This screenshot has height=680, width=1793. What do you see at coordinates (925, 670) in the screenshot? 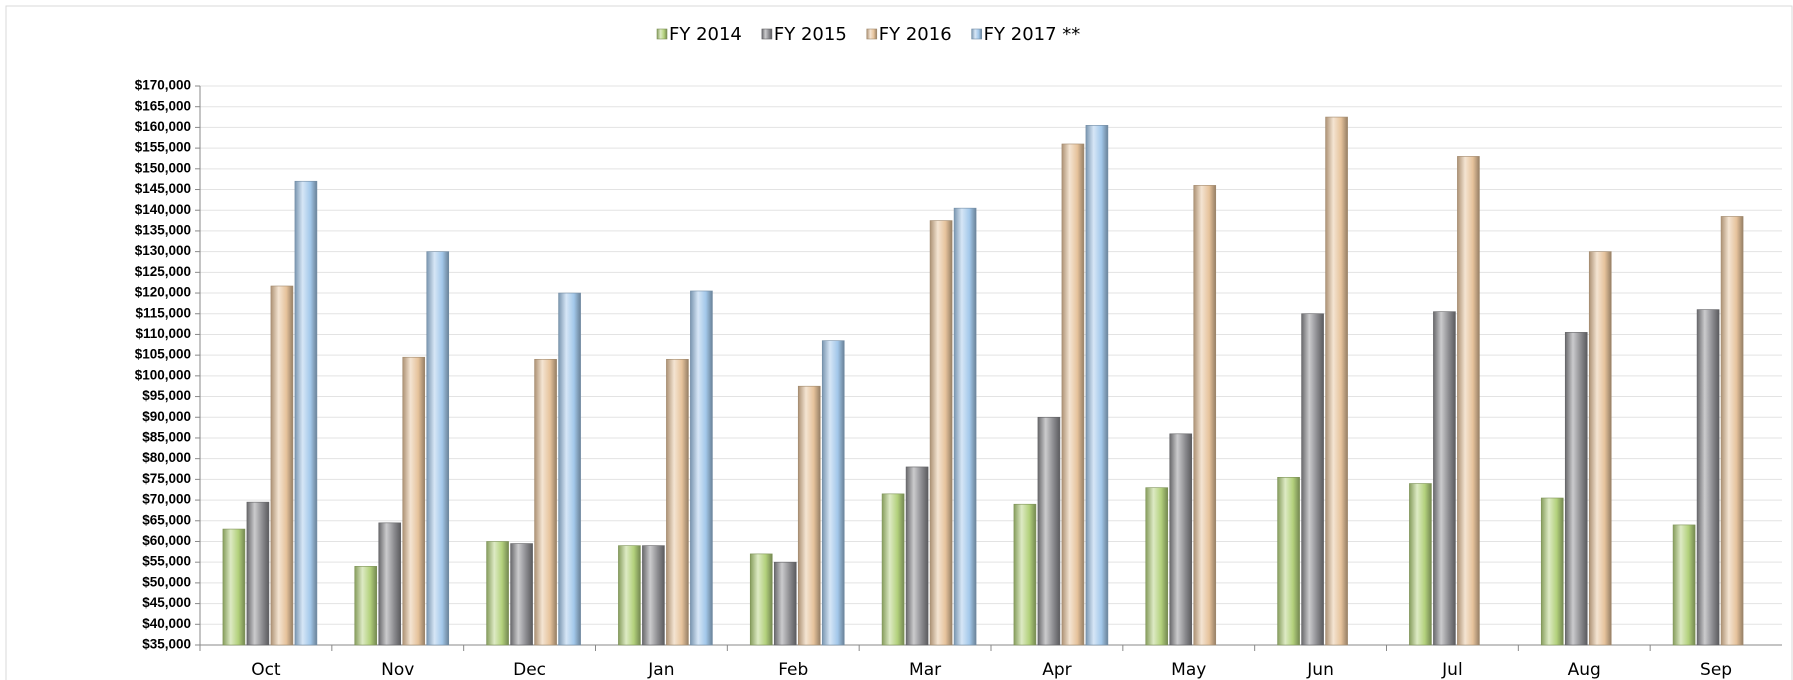
I see `x-tick-label: Mar` at bounding box center [925, 670].